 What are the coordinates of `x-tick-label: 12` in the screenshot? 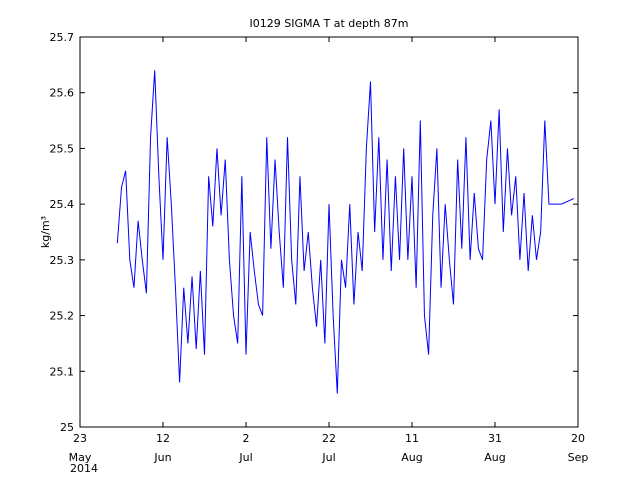 It's located at (163, 438).